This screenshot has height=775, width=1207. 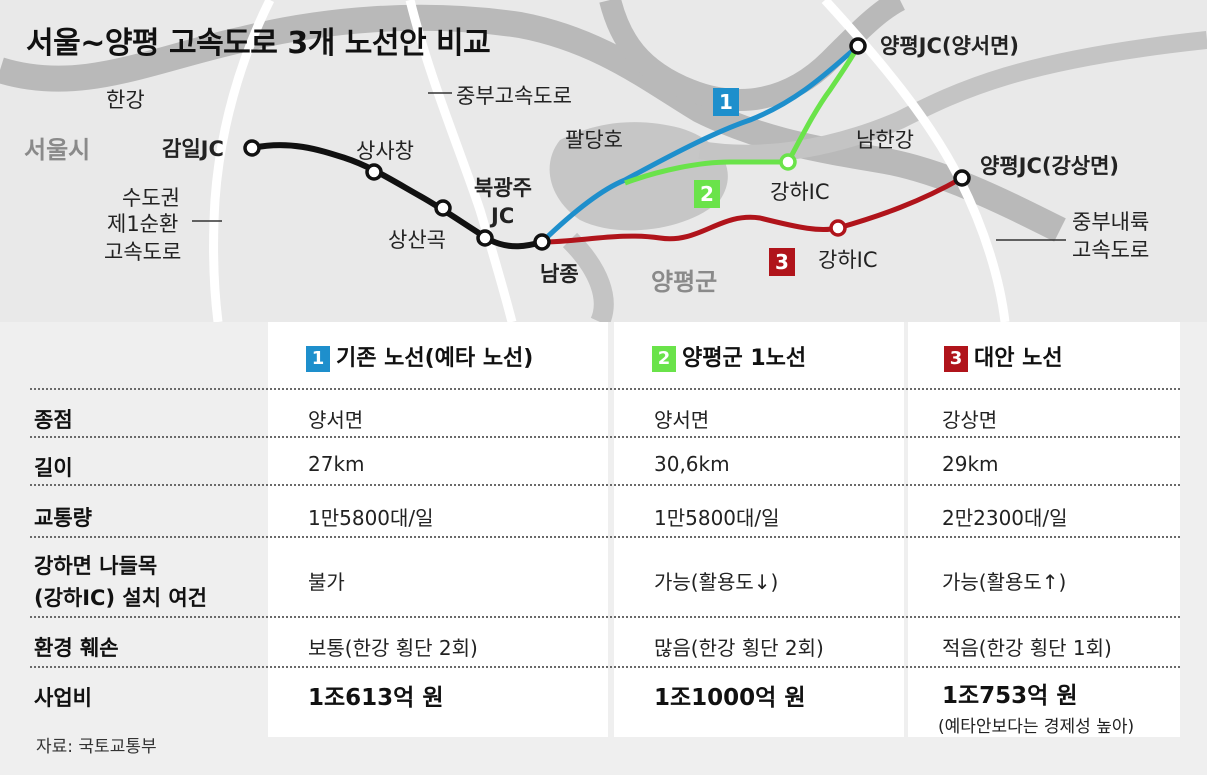 I want to click on label-gangil-jc: 감일JC, so click(x=193, y=149).